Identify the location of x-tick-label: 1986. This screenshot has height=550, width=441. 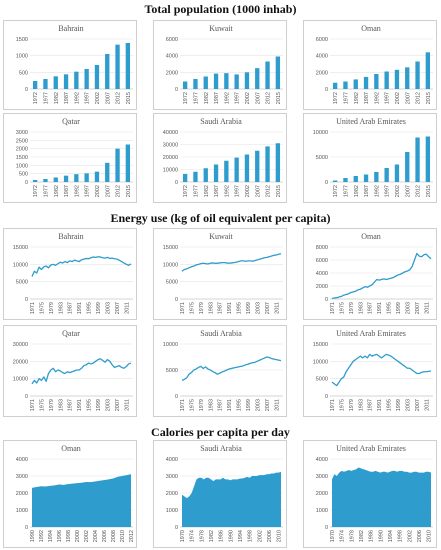
(372, 536).